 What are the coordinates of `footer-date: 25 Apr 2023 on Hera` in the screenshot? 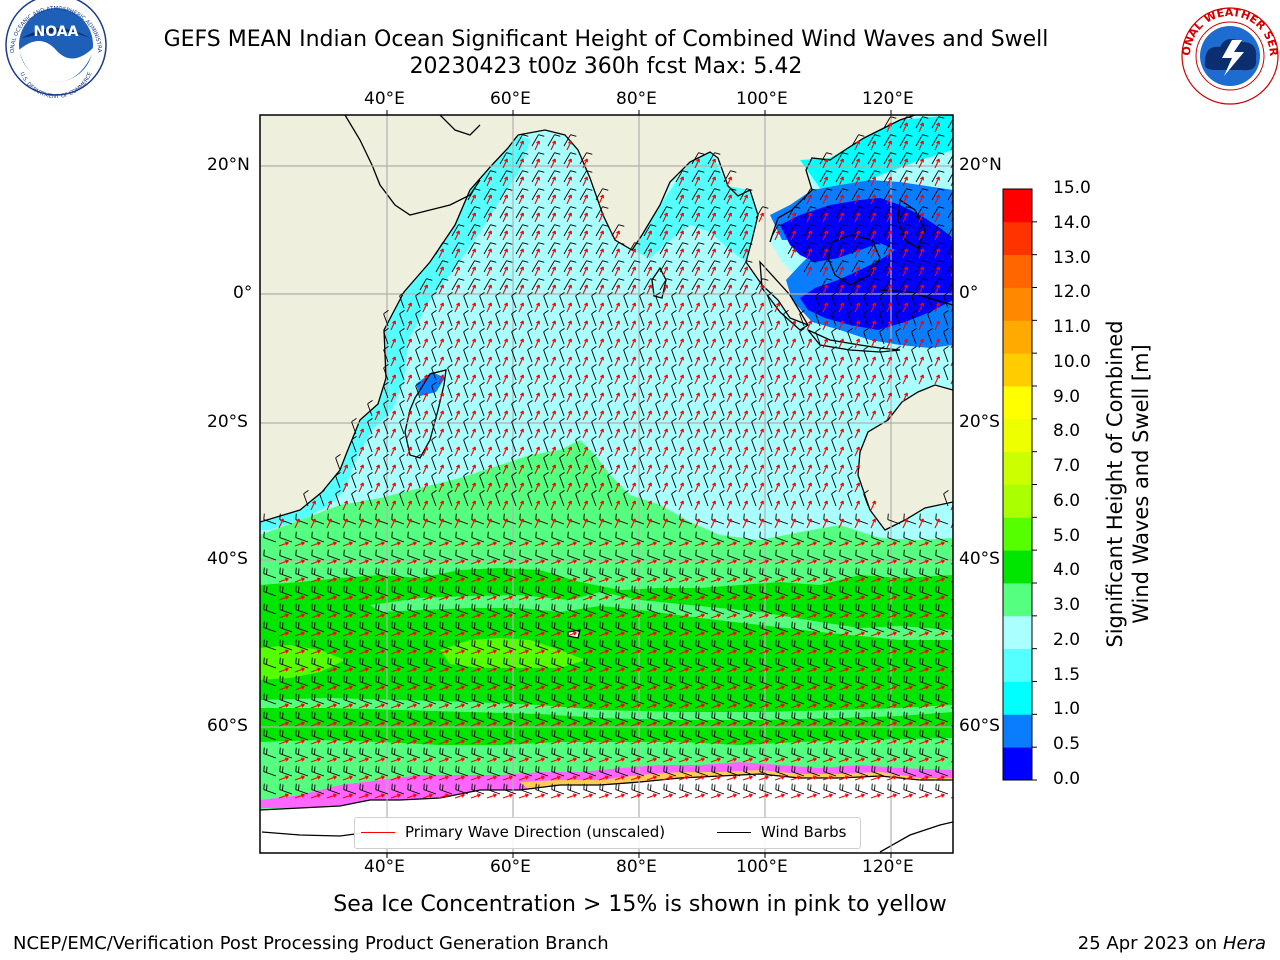 It's located at (1172, 943).